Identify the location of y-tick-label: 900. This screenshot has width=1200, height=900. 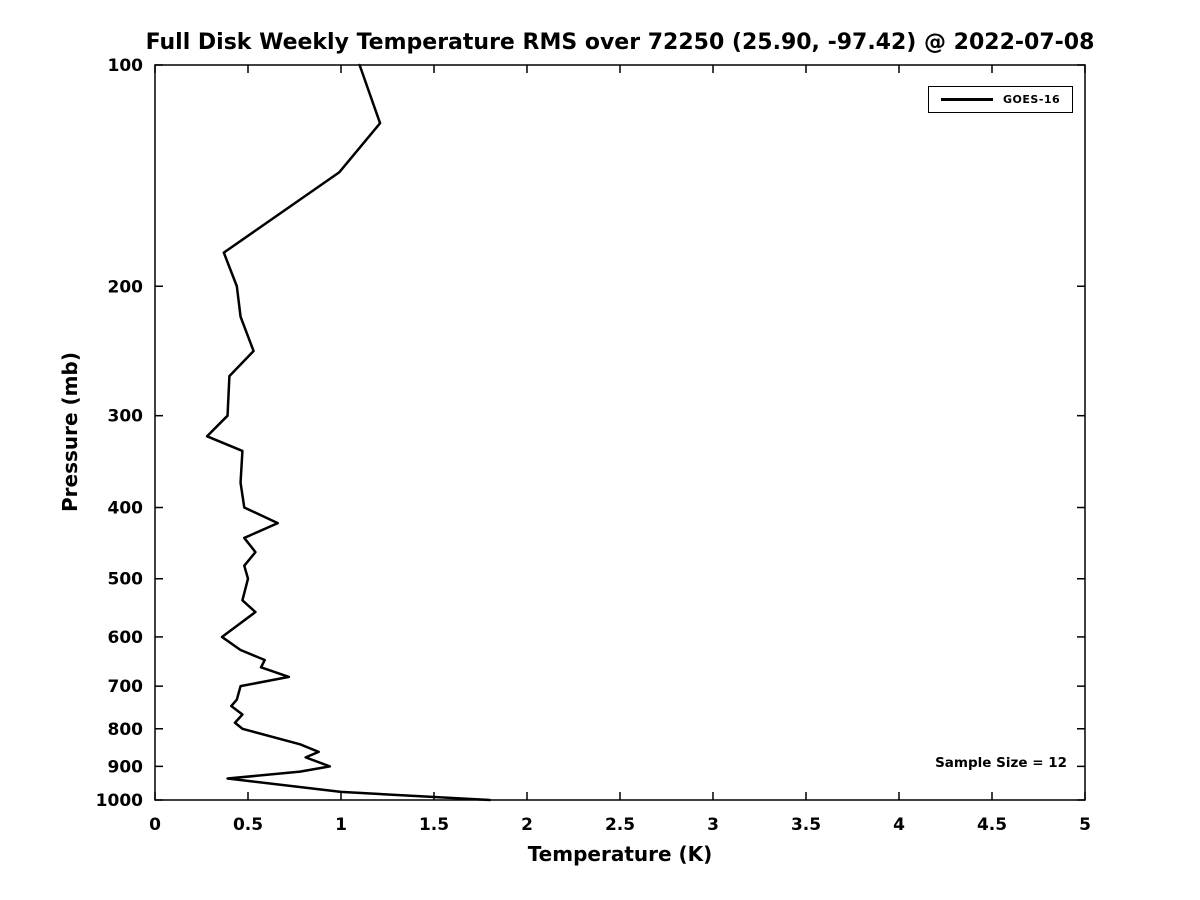
(126, 767).